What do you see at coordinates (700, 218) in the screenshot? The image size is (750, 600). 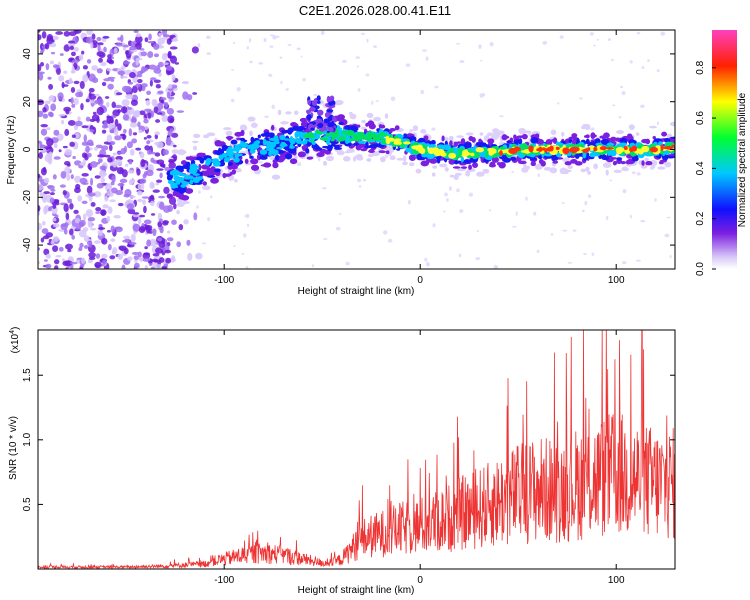 I see `colorbar-tick-label: 0.2` at bounding box center [700, 218].